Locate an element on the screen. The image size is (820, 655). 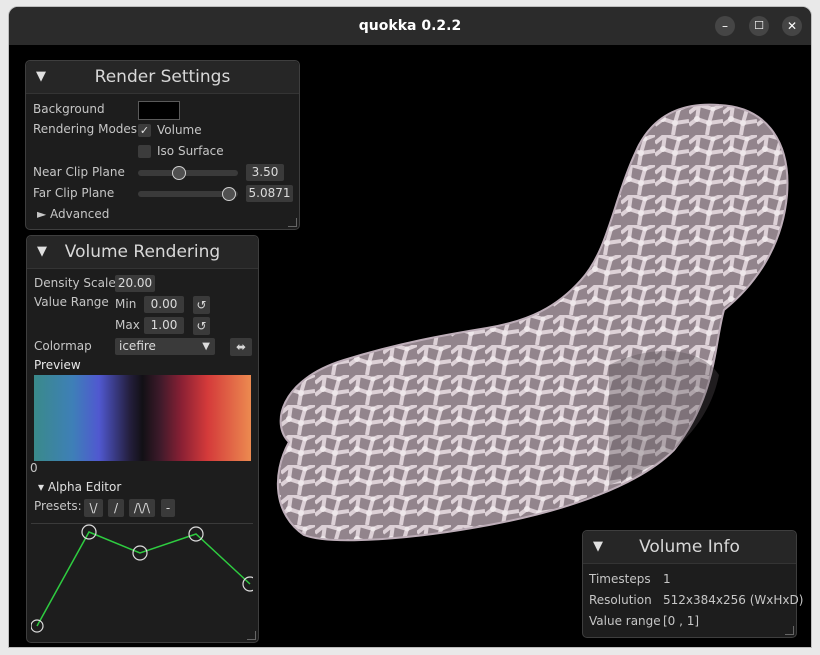
iso-surface-label: Iso Surface is located at coordinates (190, 151).